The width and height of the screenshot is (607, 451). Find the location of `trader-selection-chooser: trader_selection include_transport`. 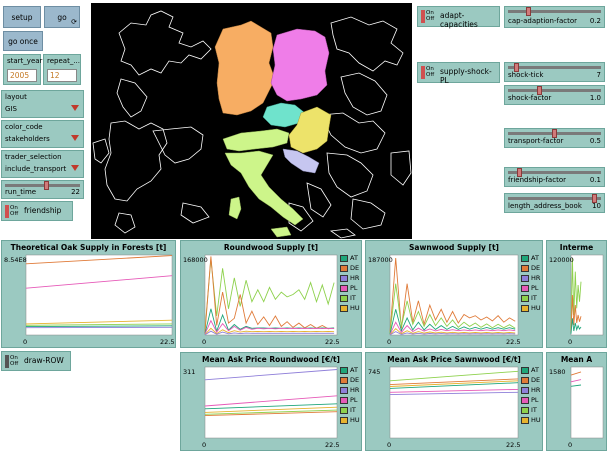

trader-selection-chooser: trader_selection include_transport is located at coordinates (42, 164).